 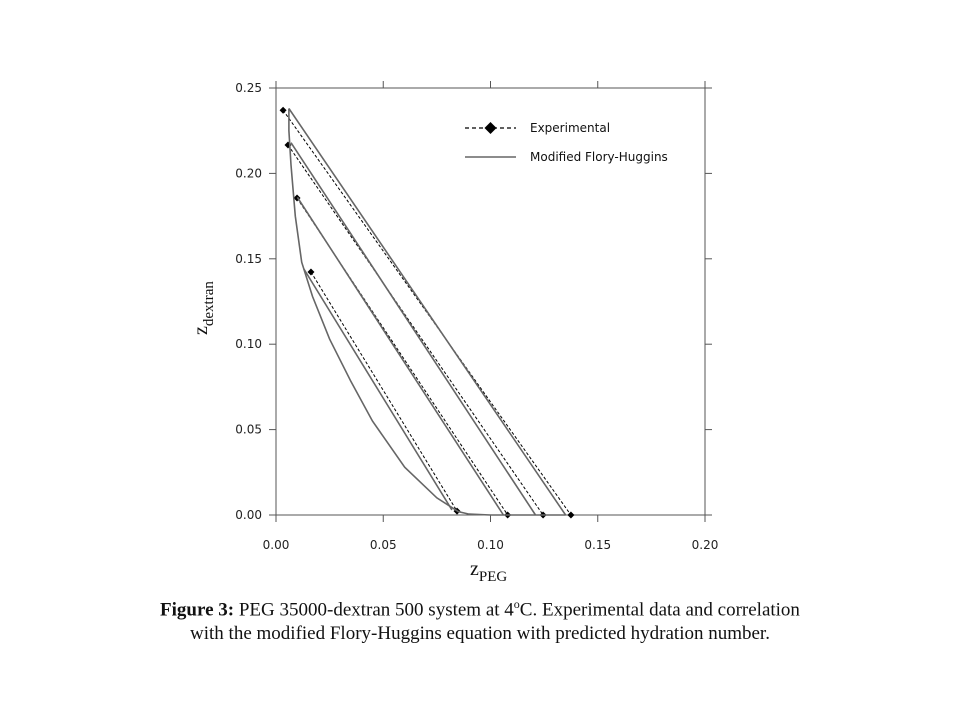 I want to click on x-axis-subscript: PEG, so click(x=493, y=577).